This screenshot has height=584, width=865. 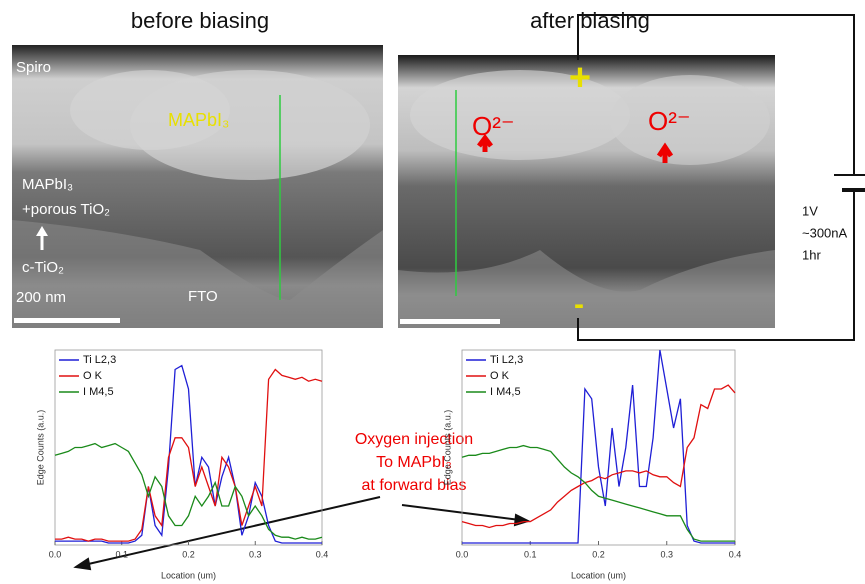 I want to click on bias-label: 1V, so click(x=810, y=210).